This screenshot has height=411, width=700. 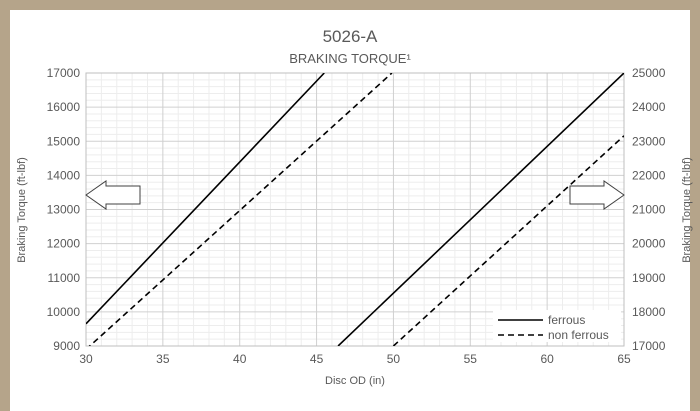 What do you see at coordinates (649, 107) in the screenshot?
I see `y-right-tick-label: 24000` at bounding box center [649, 107].